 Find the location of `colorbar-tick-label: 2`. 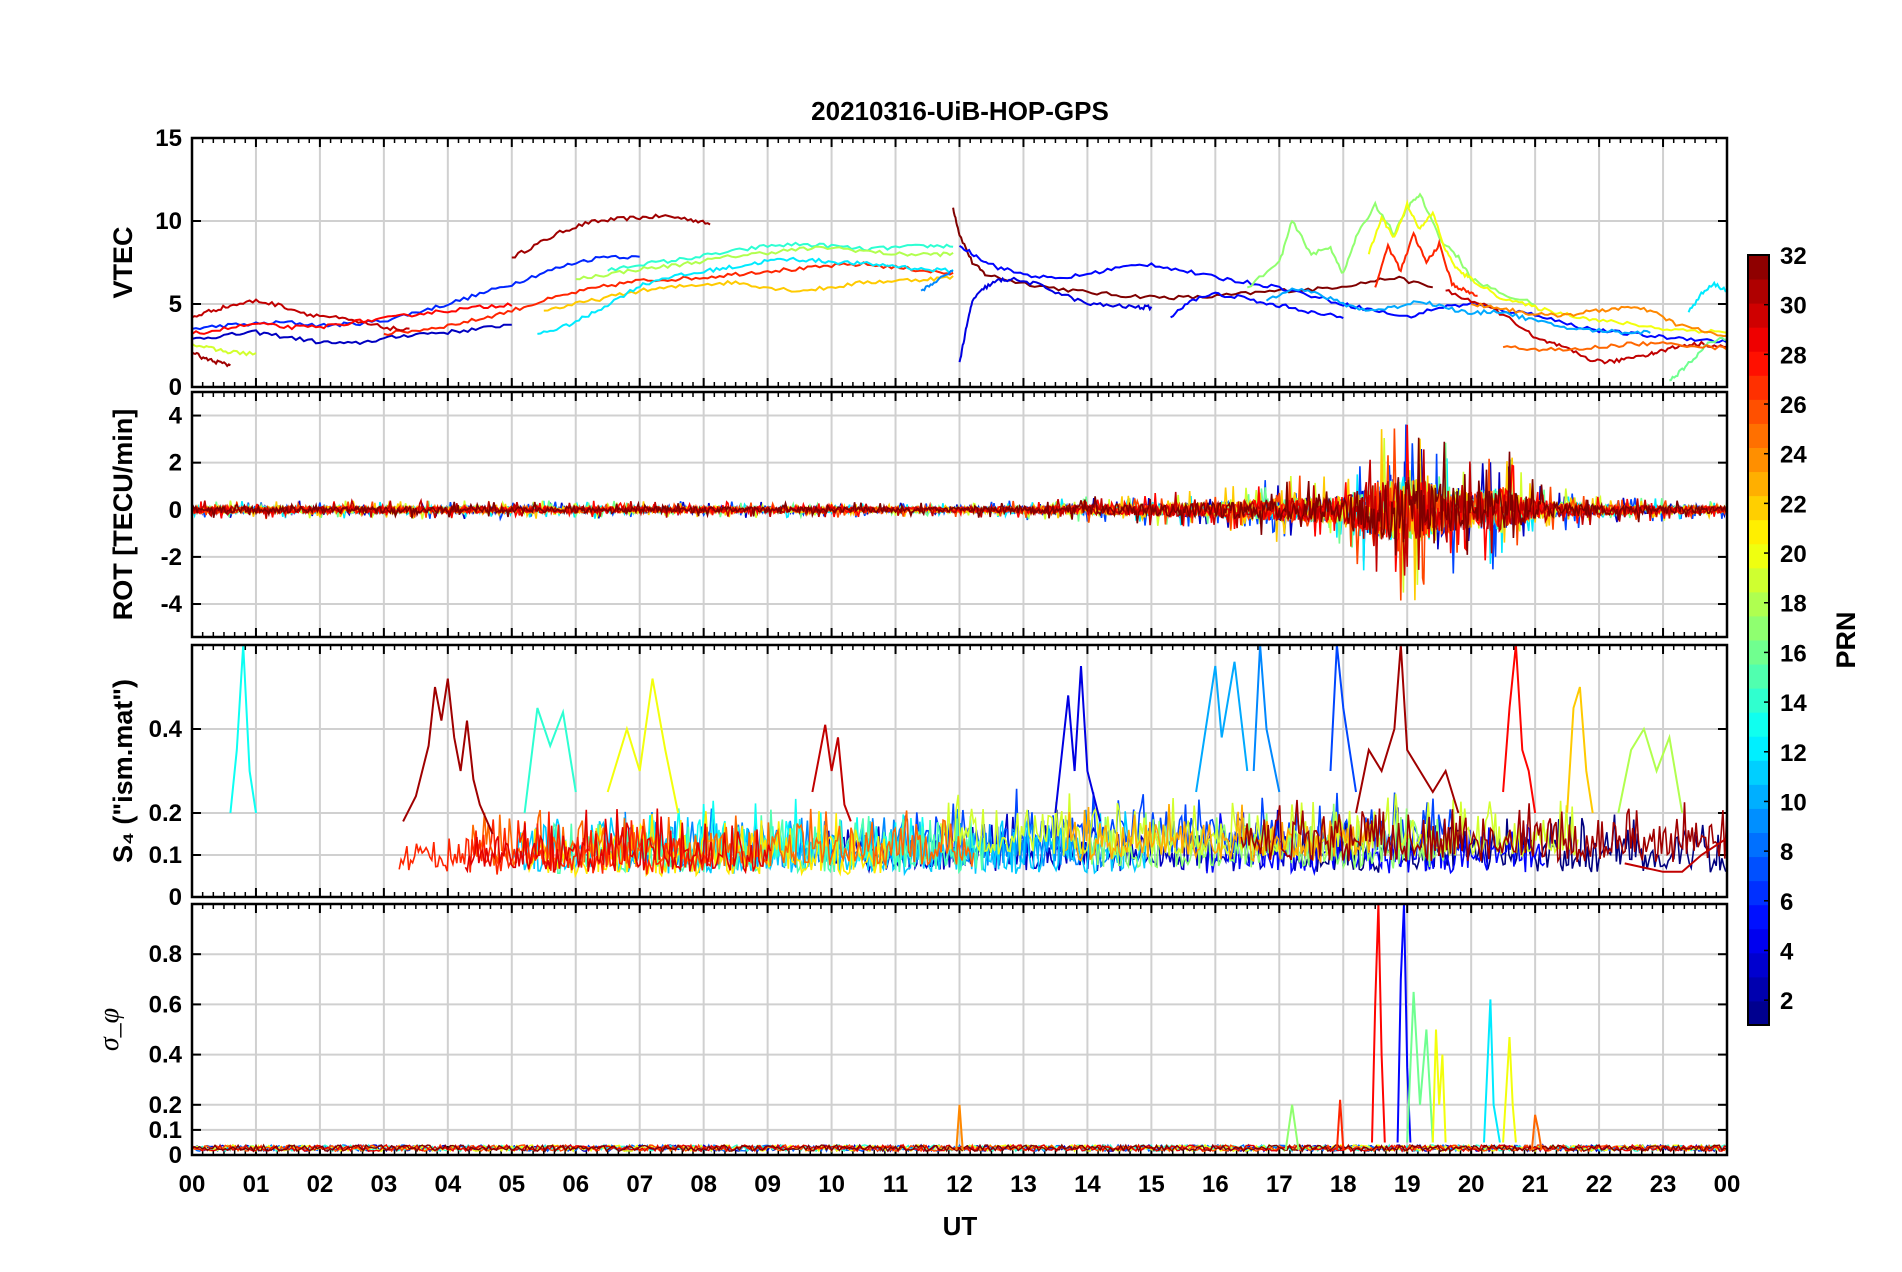

colorbar-tick-label: 2 is located at coordinates (1786, 1001).